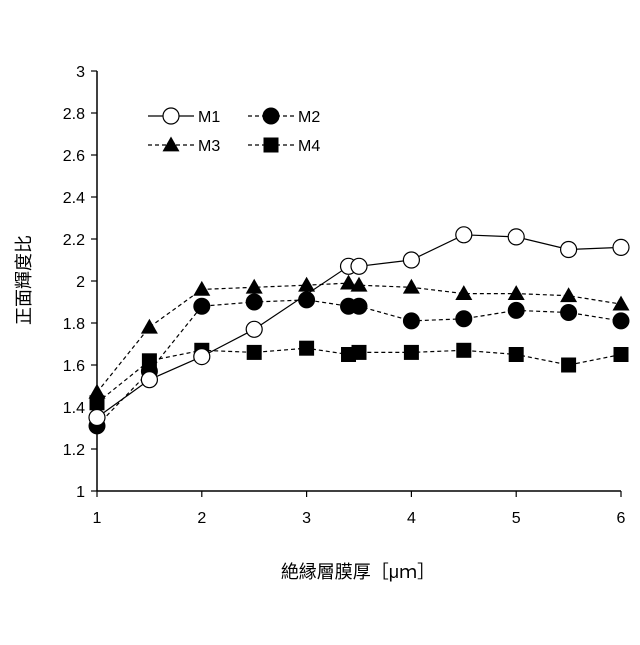 This screenshot has width=640, height=645. What do you see at coordinates (201, 518) in the screenshot?
I see `x-tick-label: 2` at bounding box center [201, 518].